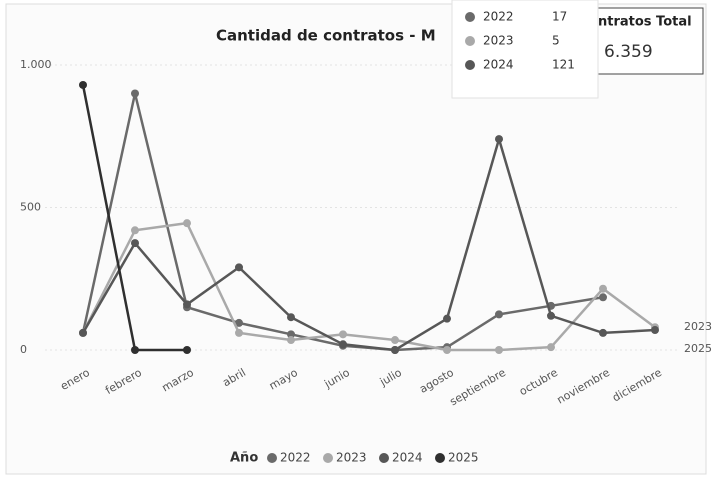 The width and height of the screenshot is (712, 479). Describe the element at coordinates (407, 458) in the screenshot. I see `legend-label: 2024` at that location.